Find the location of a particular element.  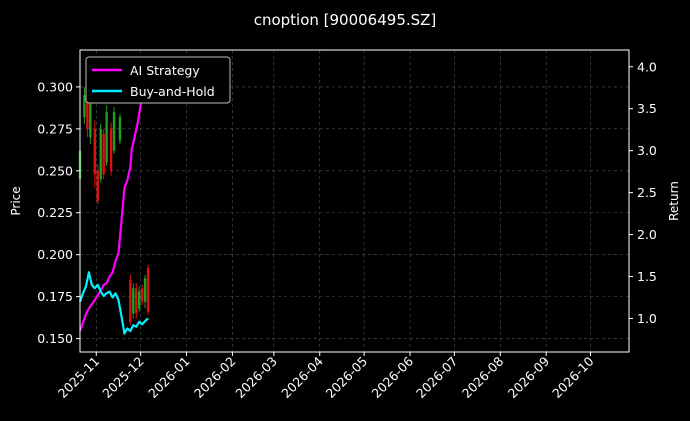

y2-tick-label: 4.0 is located at coordinates (647, 66).